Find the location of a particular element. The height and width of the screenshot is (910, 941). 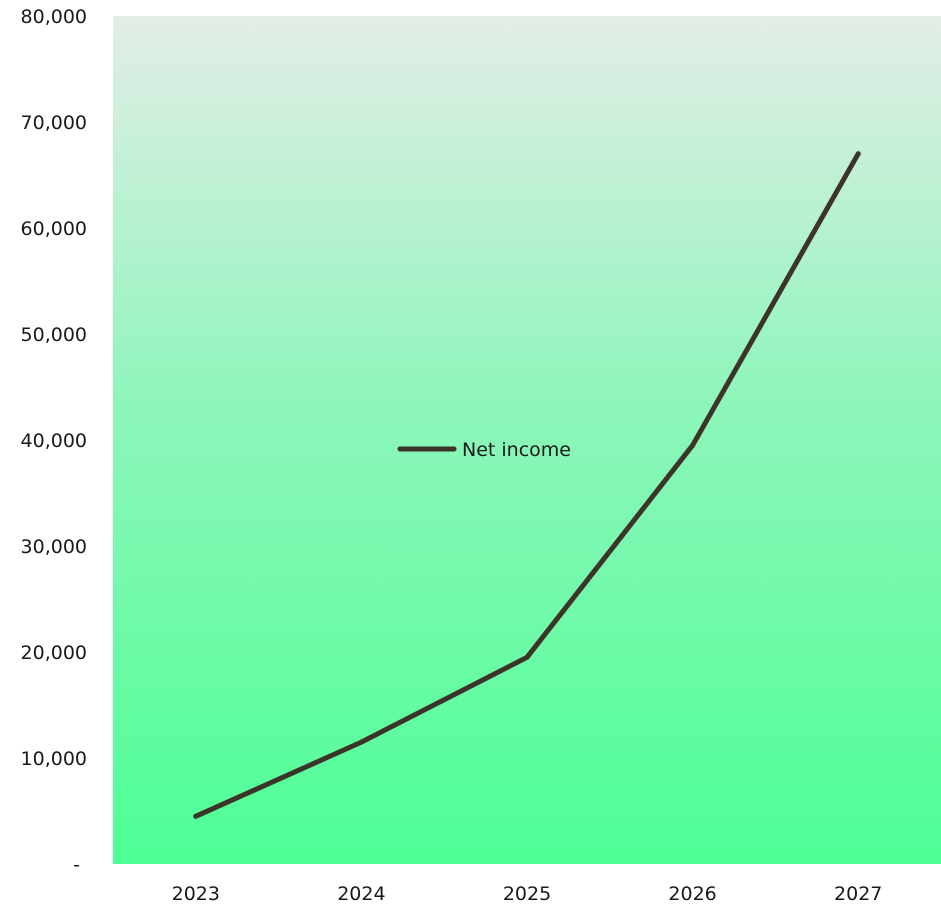

y-tick-label: 20,000 is located at coordinates (54, 653).